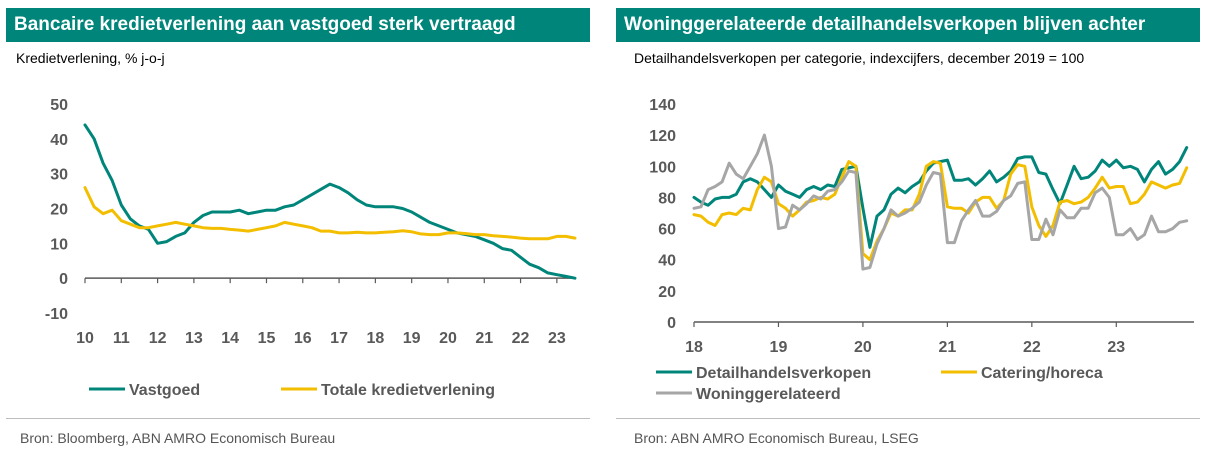 This screenshot has height=454, width=1210. I want to click on y-tick-label: 30, so click(59, 175).